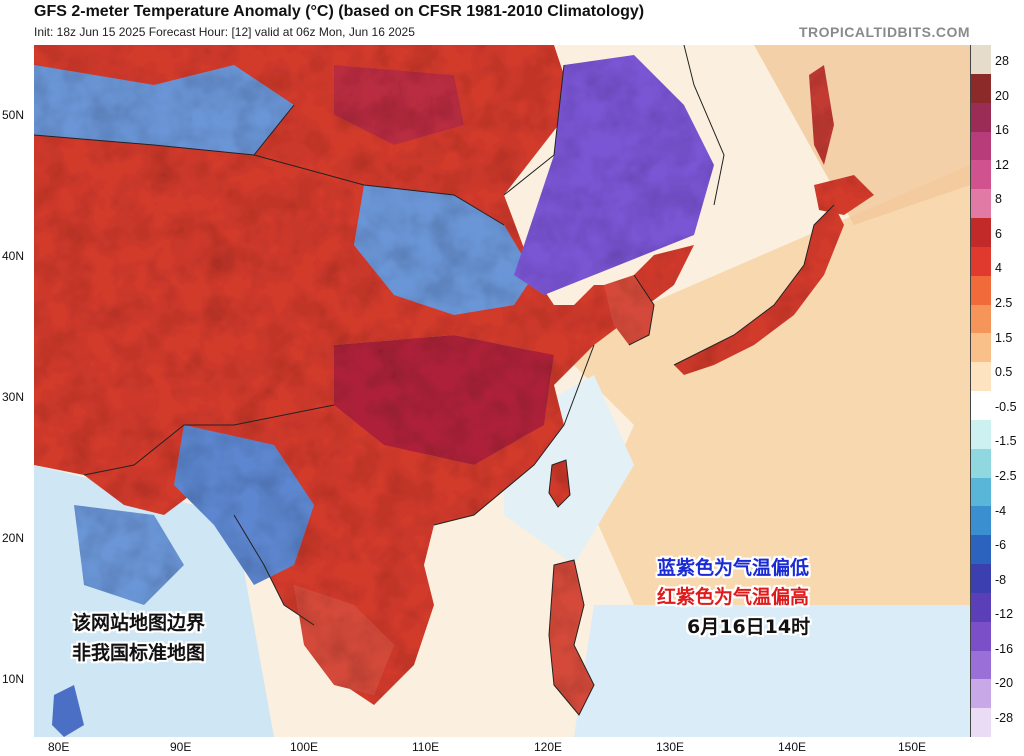 Image resolution: width=1024 pixels, height=756 pixels. Describe the element at coordinates (1002, 95) in the screenshot. I see `colorbar-tick-label: 20` at that location.